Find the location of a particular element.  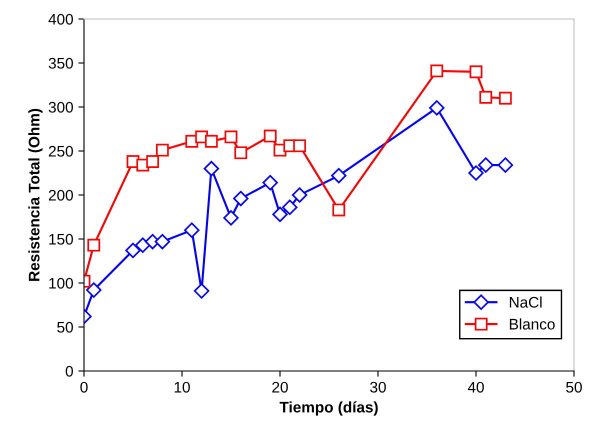

y-tick-label: 400 is located at coordinates (60, 19).